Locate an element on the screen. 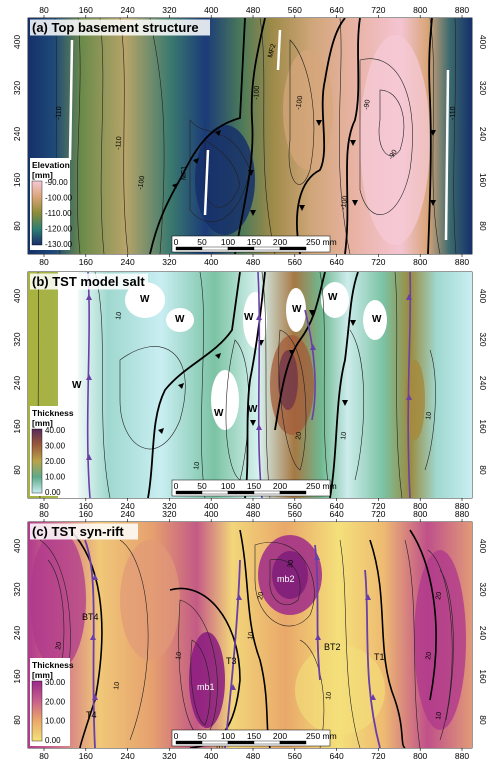 The image size is (500, 768). panel-a-xtick-bottom-480: 480 is located at coordinates (253, 262).